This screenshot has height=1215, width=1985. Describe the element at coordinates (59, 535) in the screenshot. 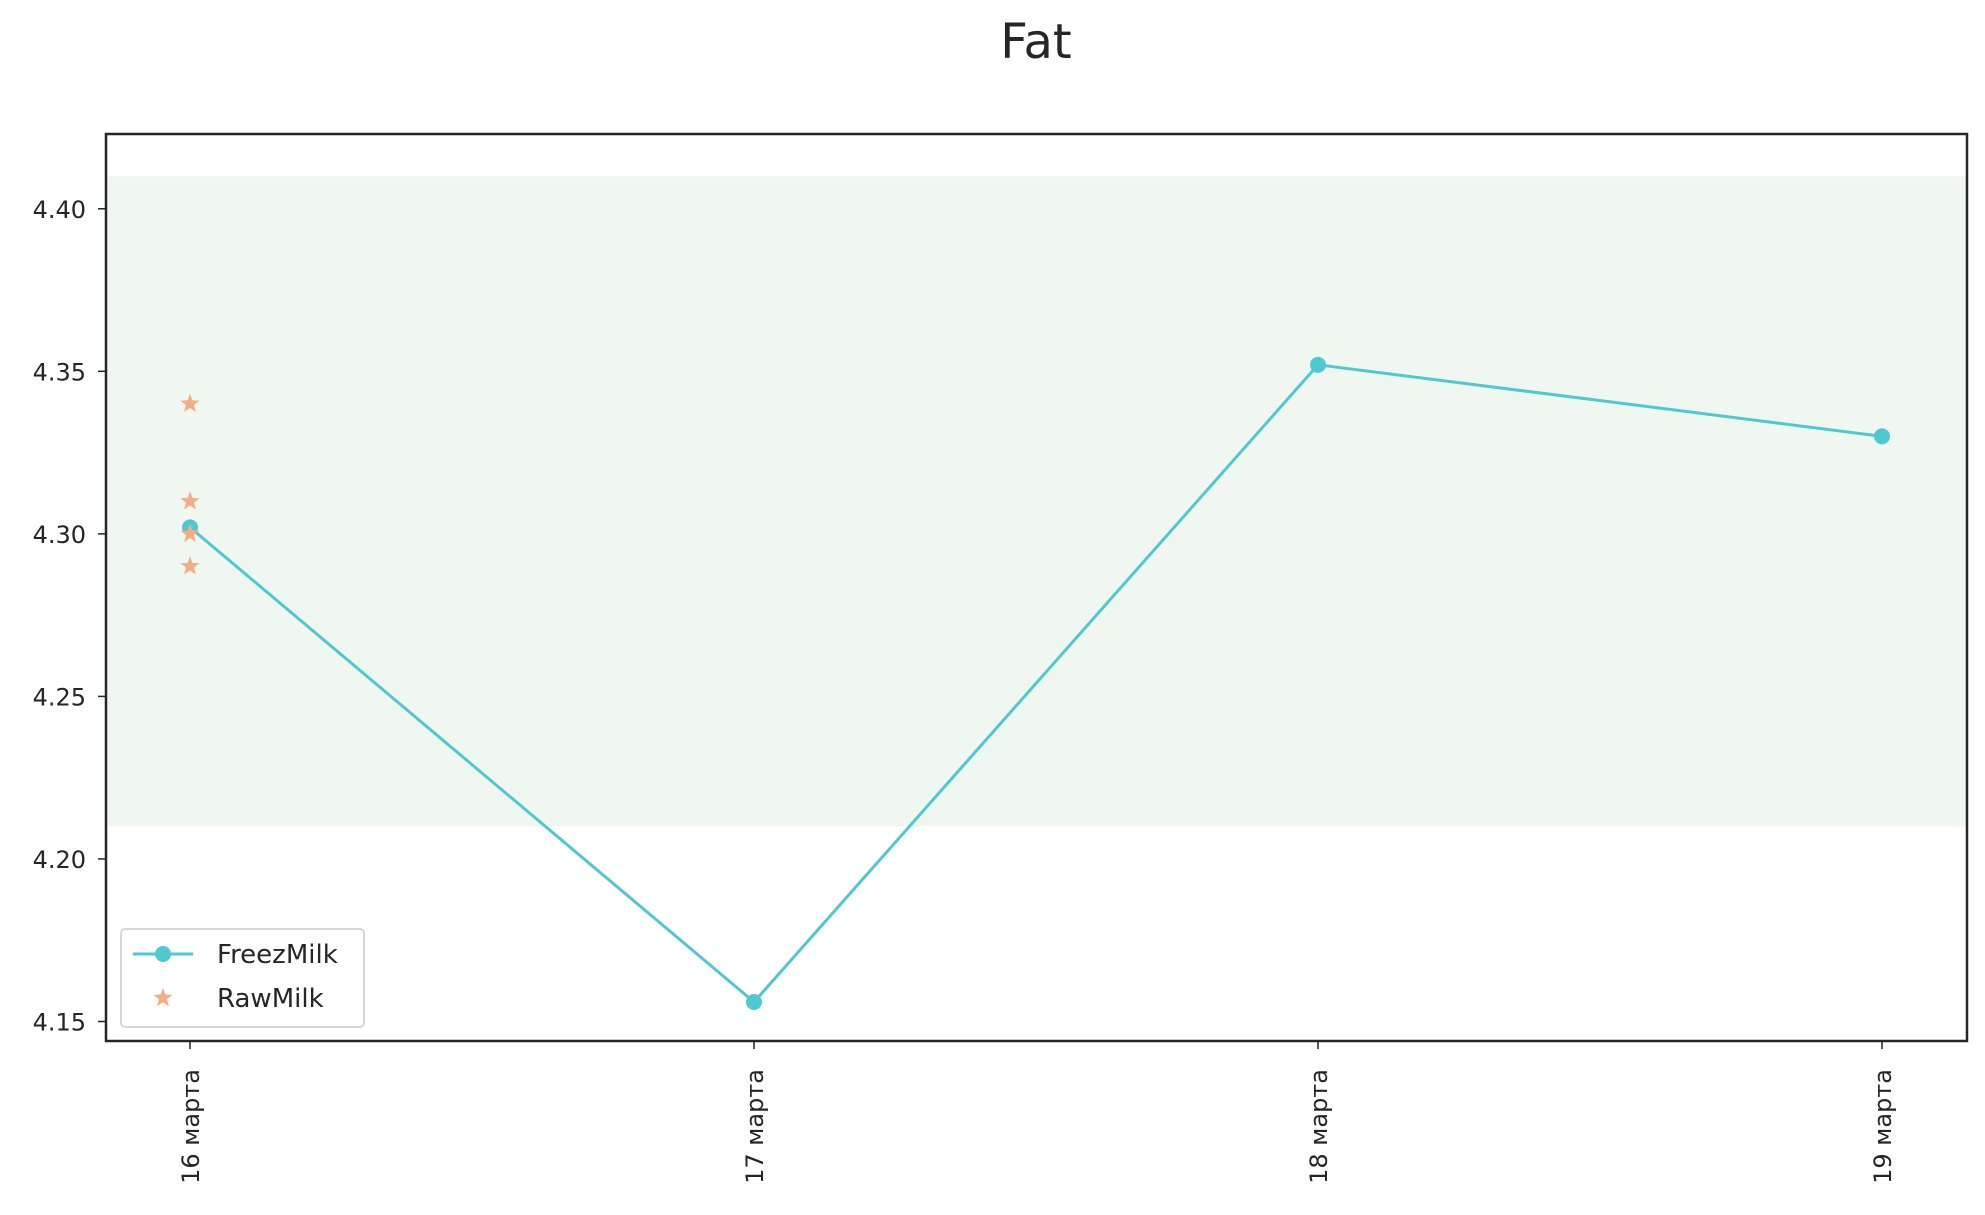

I see `y-tick-label: 4.30` at that location.